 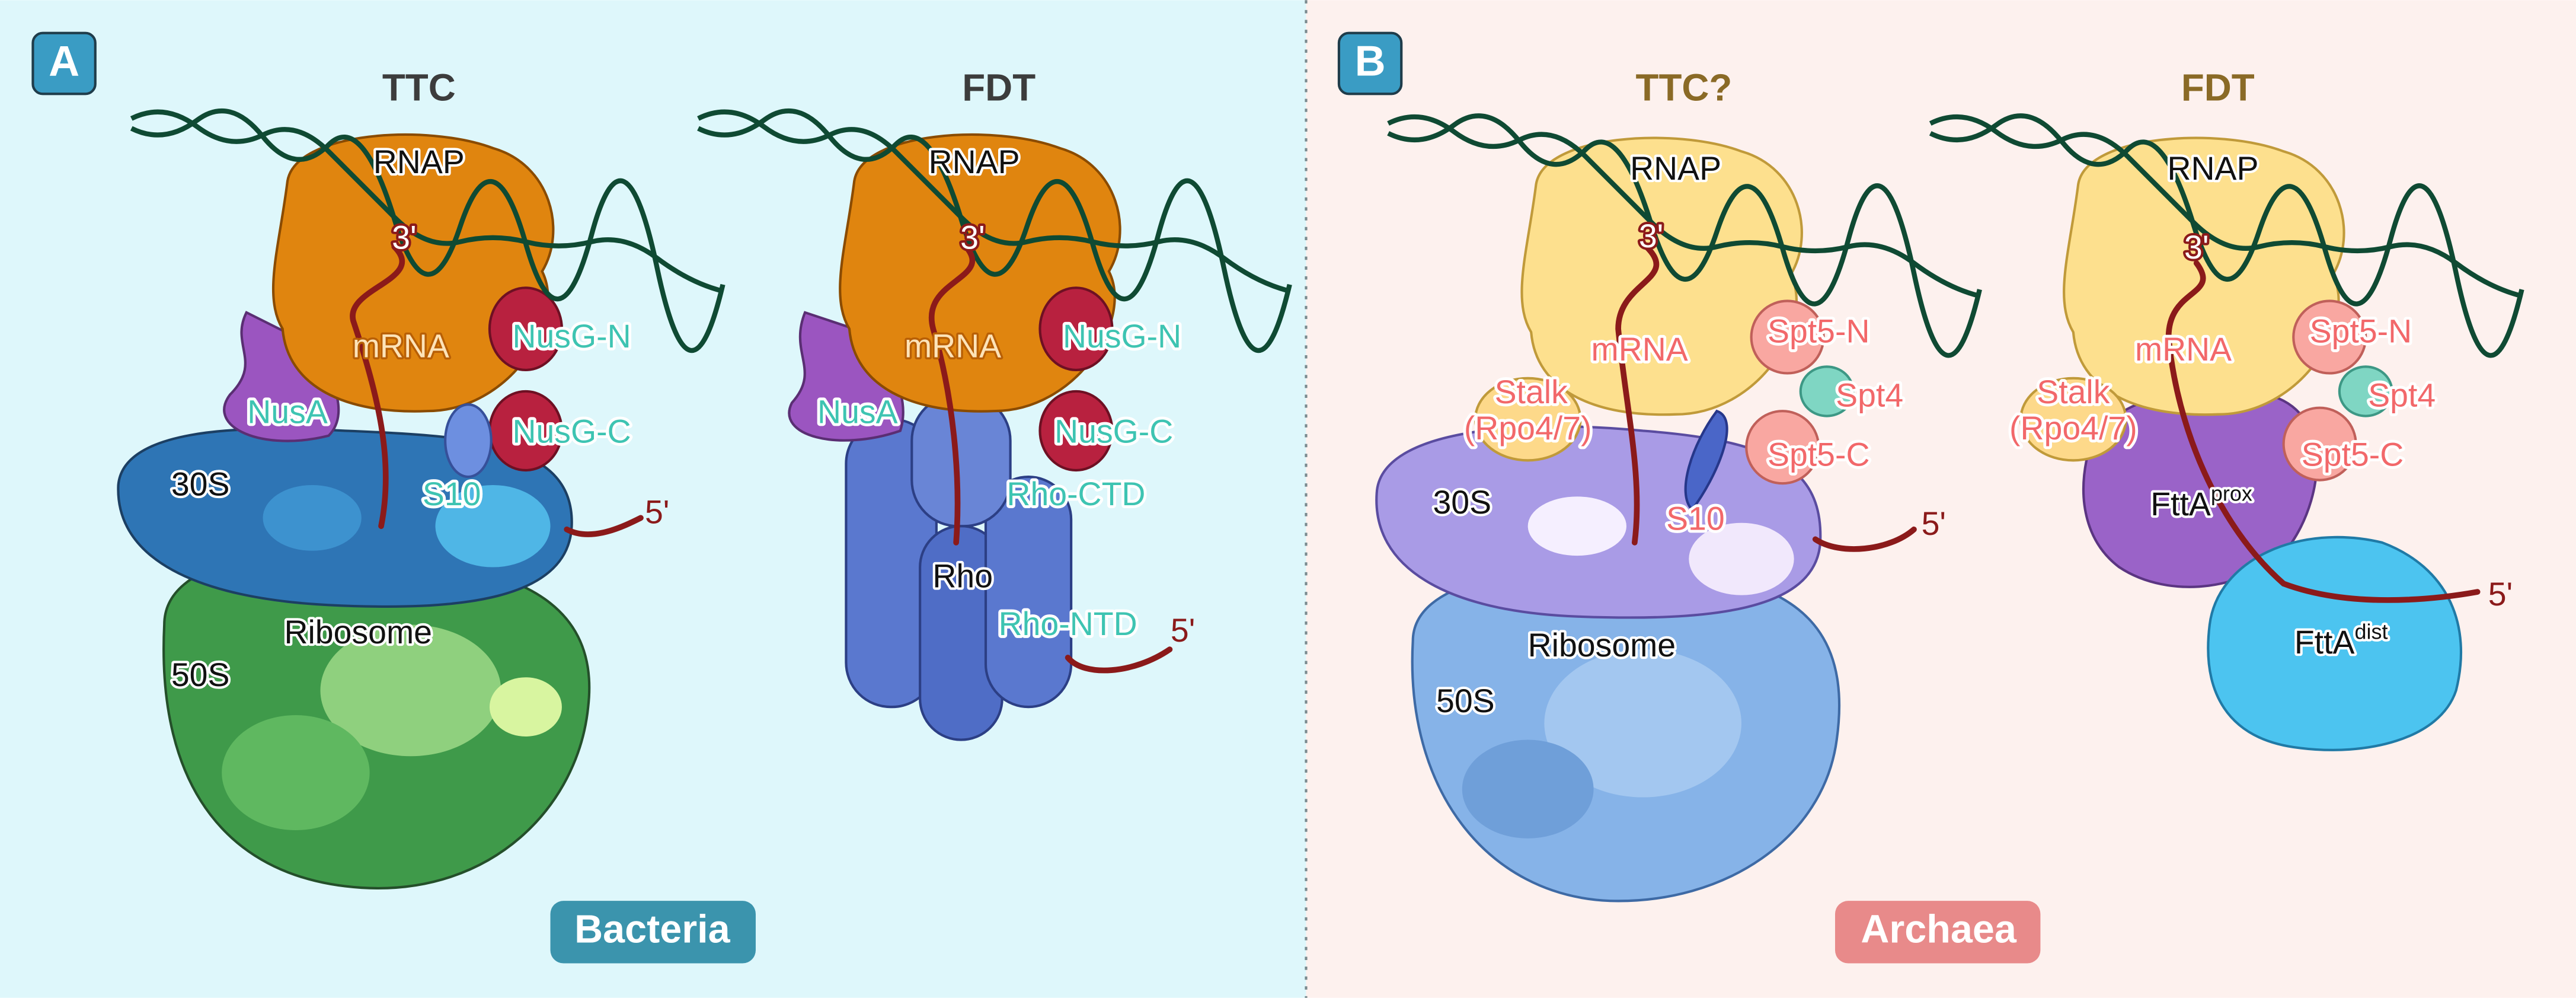 I want to click on label: 50S, so click(x=200, y=674).